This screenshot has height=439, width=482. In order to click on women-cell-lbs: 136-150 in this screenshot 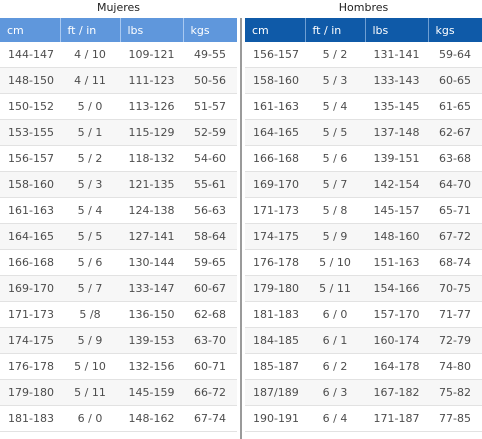, I will do `click(151, 314)`.